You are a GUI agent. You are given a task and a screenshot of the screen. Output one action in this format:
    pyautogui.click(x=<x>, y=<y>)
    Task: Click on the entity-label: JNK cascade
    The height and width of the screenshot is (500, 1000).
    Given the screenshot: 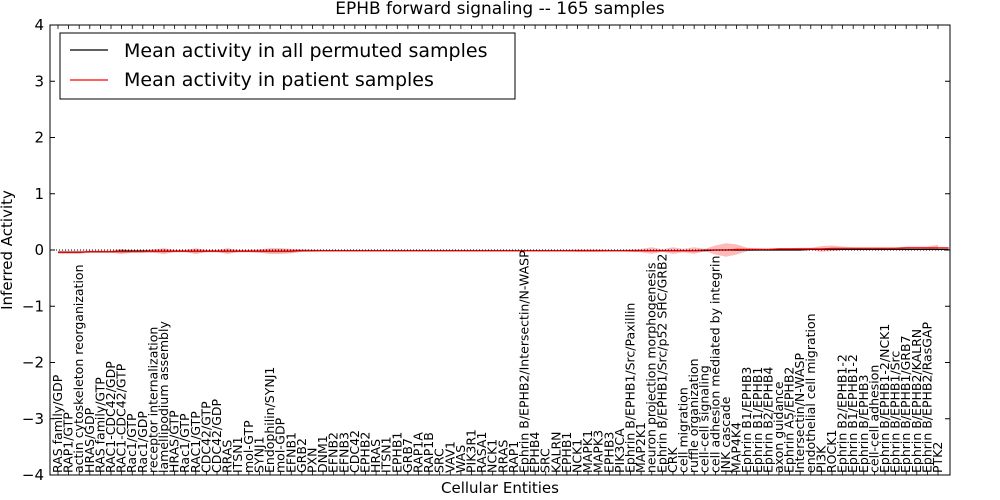 What is the action you would take?
    pyautogui.click(x=725, y=435)
    